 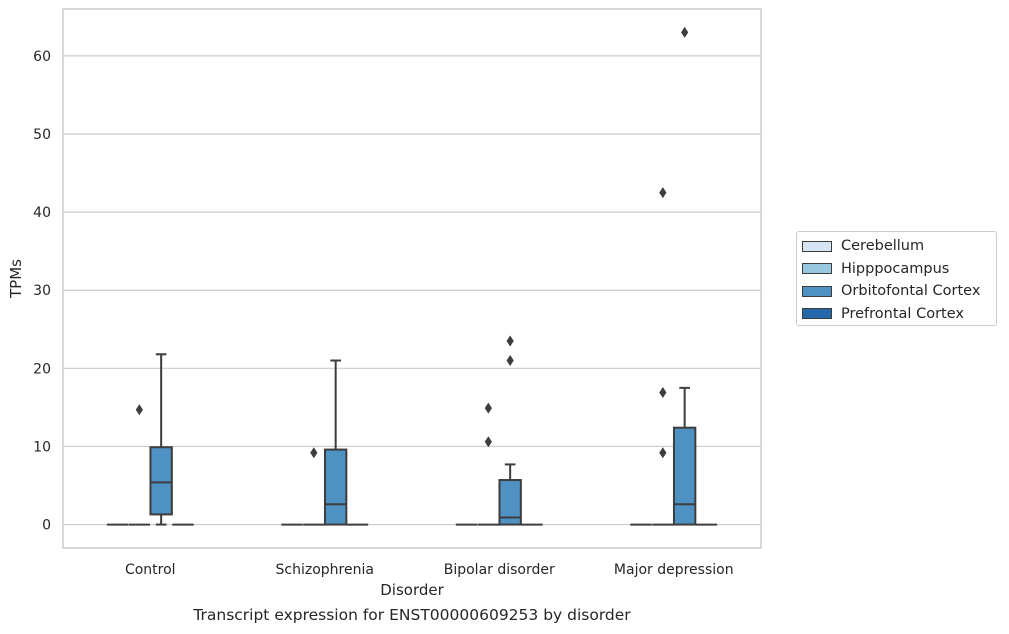 I want to click on legend-label: Hipppocampus, so click(x=895, y=268).